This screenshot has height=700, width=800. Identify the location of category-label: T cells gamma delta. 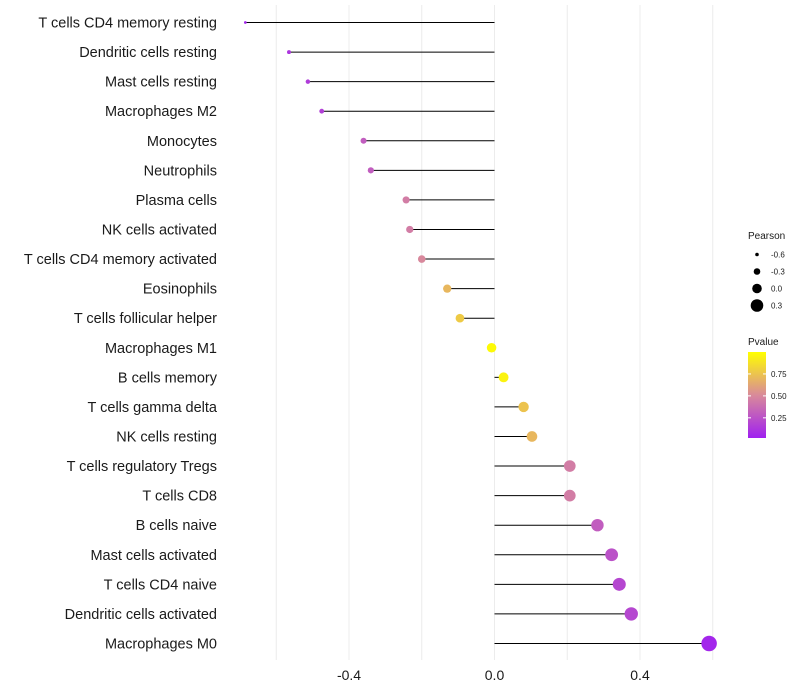
(153, 408).